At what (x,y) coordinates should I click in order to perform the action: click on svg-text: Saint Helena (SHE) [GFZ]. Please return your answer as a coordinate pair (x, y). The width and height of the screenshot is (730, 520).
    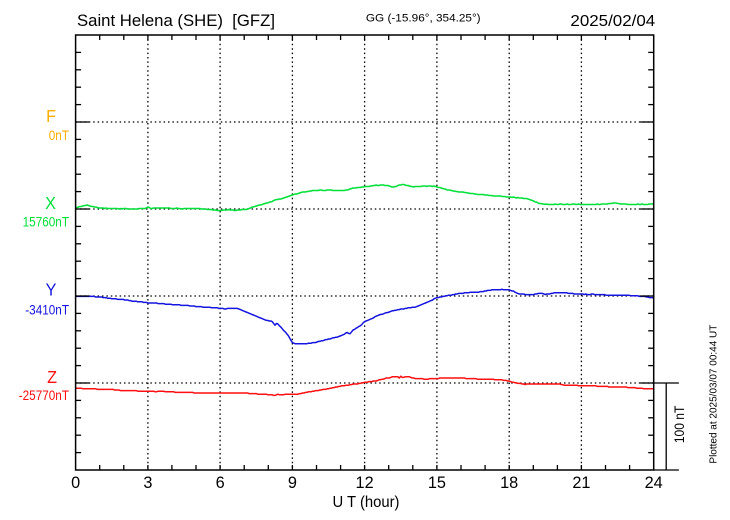
    Looking at the image, I should click on (176, 20).